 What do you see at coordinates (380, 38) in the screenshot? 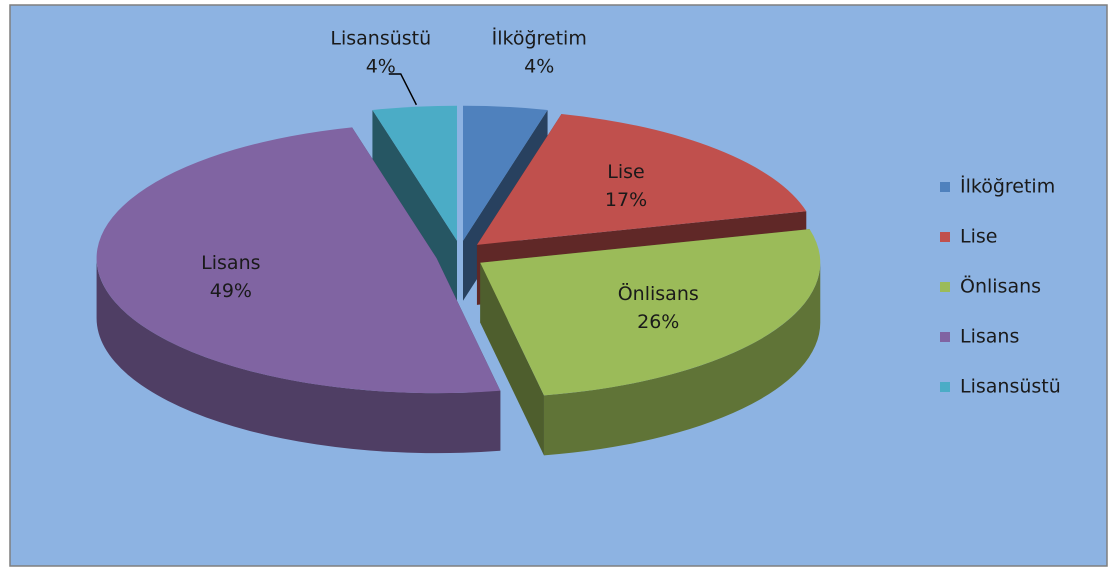
I see `data-label-category: Lisansüstü` at bounding box center [380, 38].